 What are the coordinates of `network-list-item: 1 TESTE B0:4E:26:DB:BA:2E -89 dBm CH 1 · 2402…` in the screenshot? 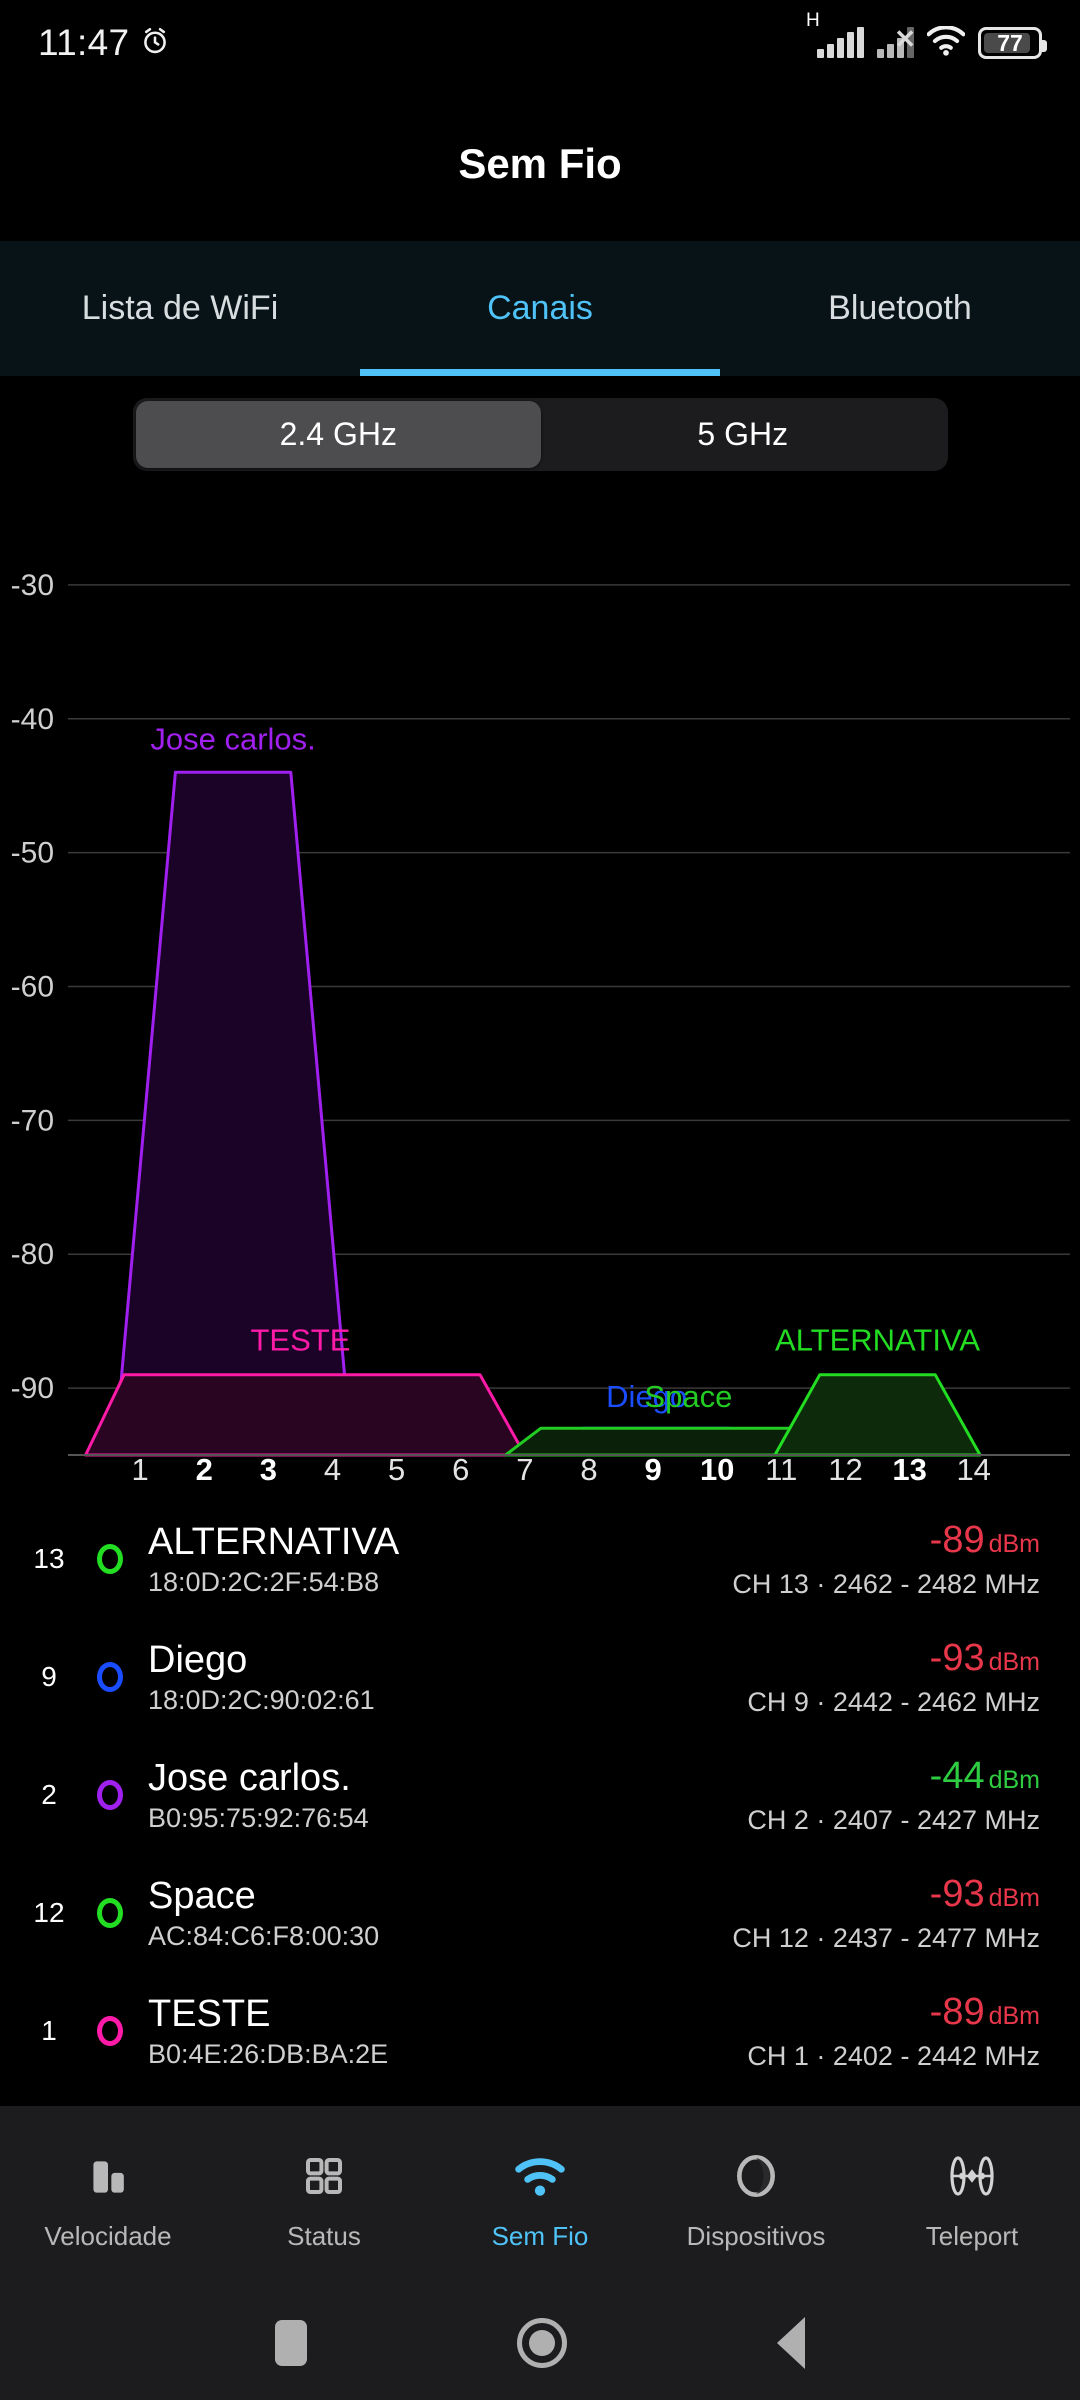 It's located at (540, 2031).